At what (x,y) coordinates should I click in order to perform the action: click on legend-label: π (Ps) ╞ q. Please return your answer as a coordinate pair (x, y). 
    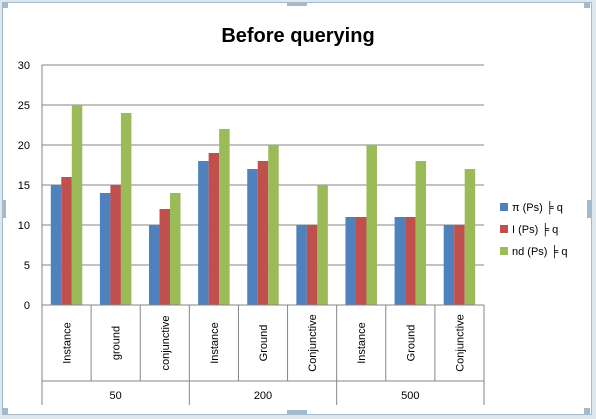
    Looking at the image, I should click on (537, 207).